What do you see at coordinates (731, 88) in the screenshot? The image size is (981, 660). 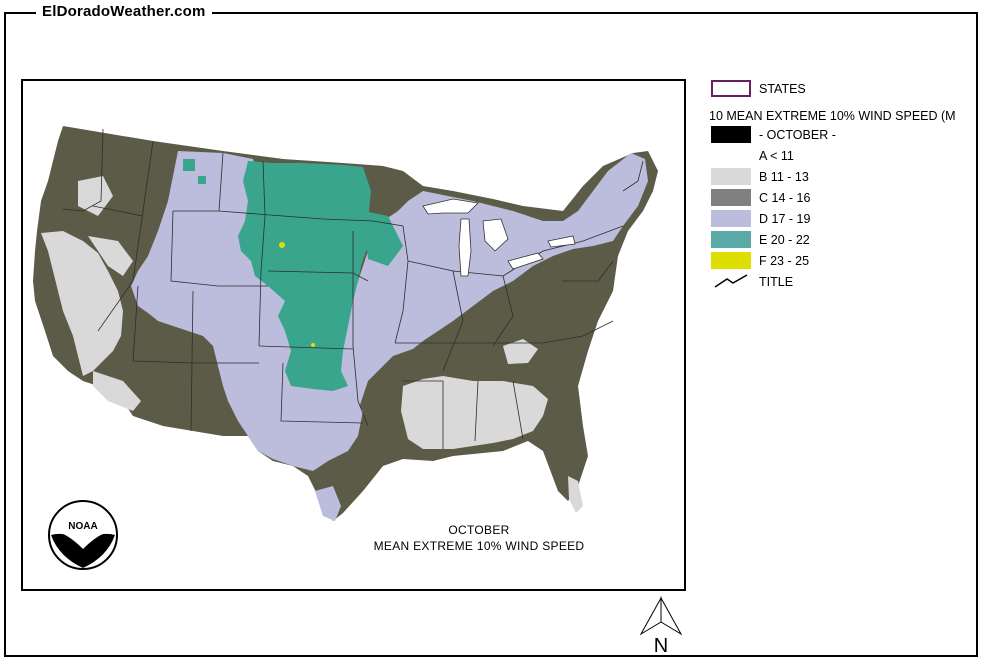 I see `legend-states-swatch` at bounding box center [731, 88].